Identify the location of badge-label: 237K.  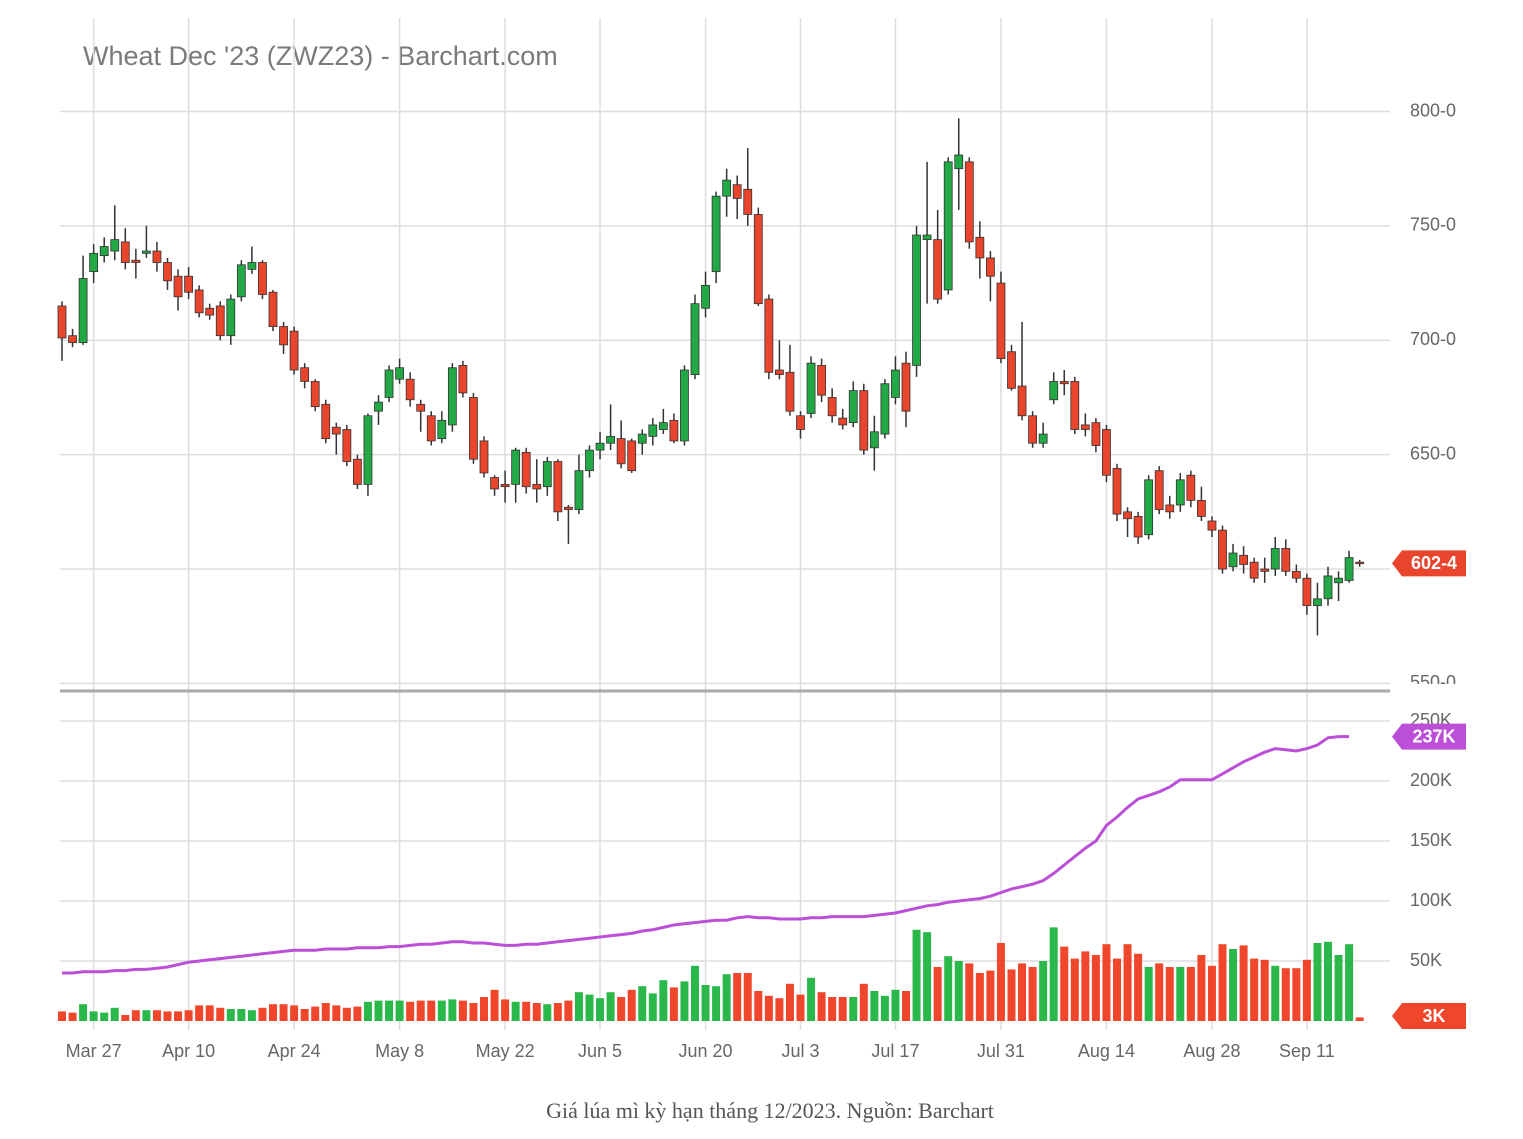
(1433, 736).